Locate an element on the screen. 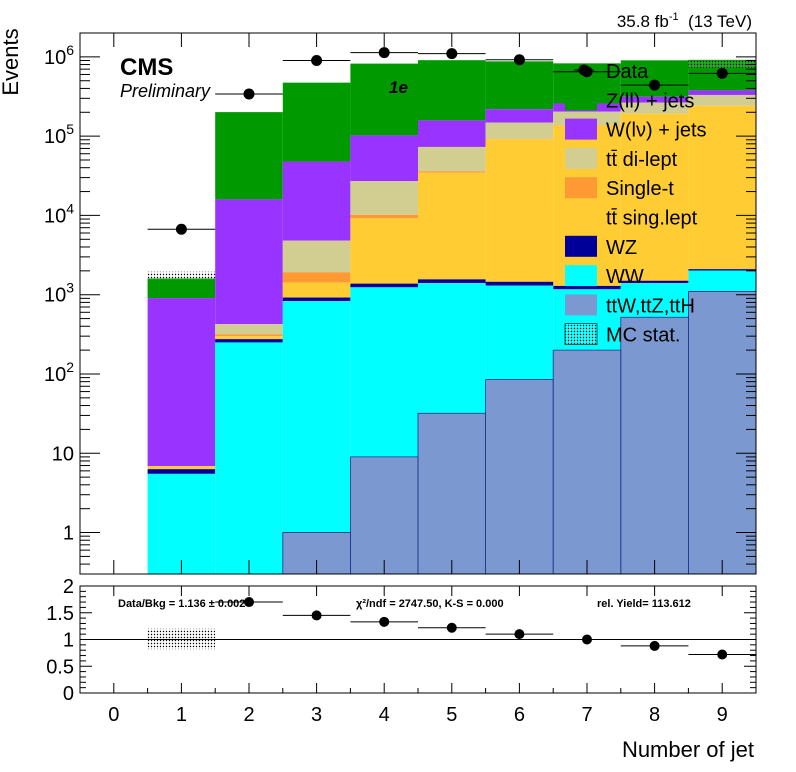 This screenshot has height=772, width=796. legend-entry-8: ttW,ttZ,ttH is located at coordinates (630, 305).